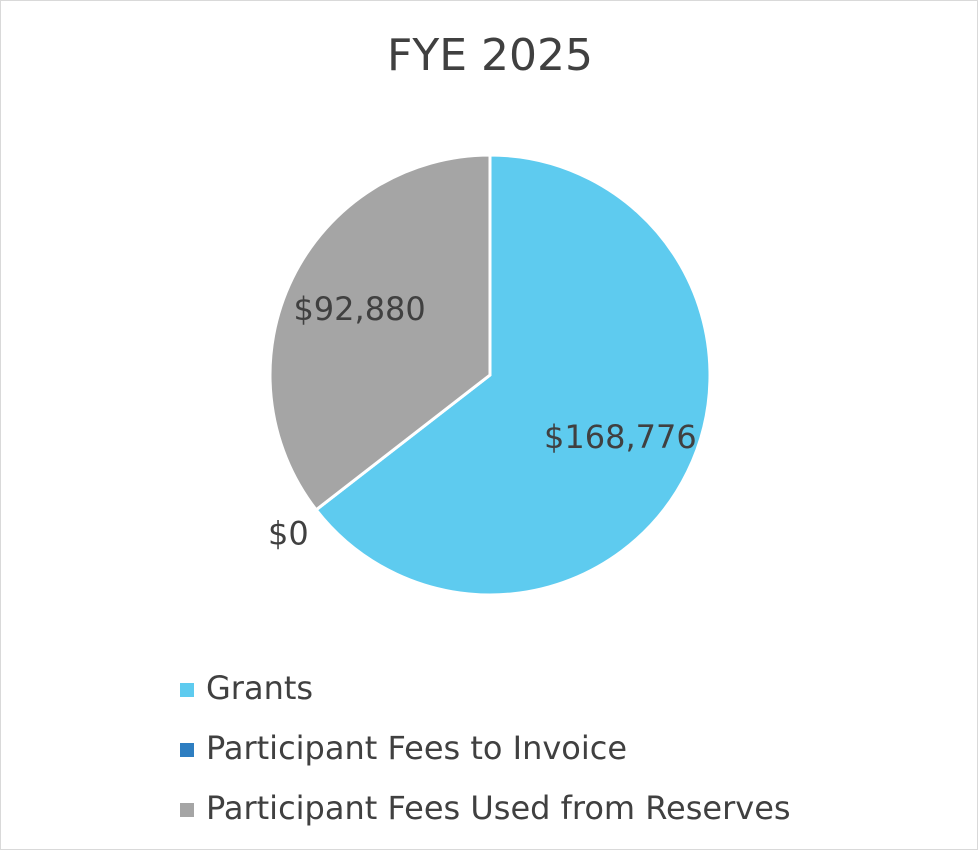 This screenshot has width=978, height=850. What do you see at coordinates (416, 748) in the screenshot?
I see `legend-label: Participant Fees to Invoice` at bounding box center [416, 748].